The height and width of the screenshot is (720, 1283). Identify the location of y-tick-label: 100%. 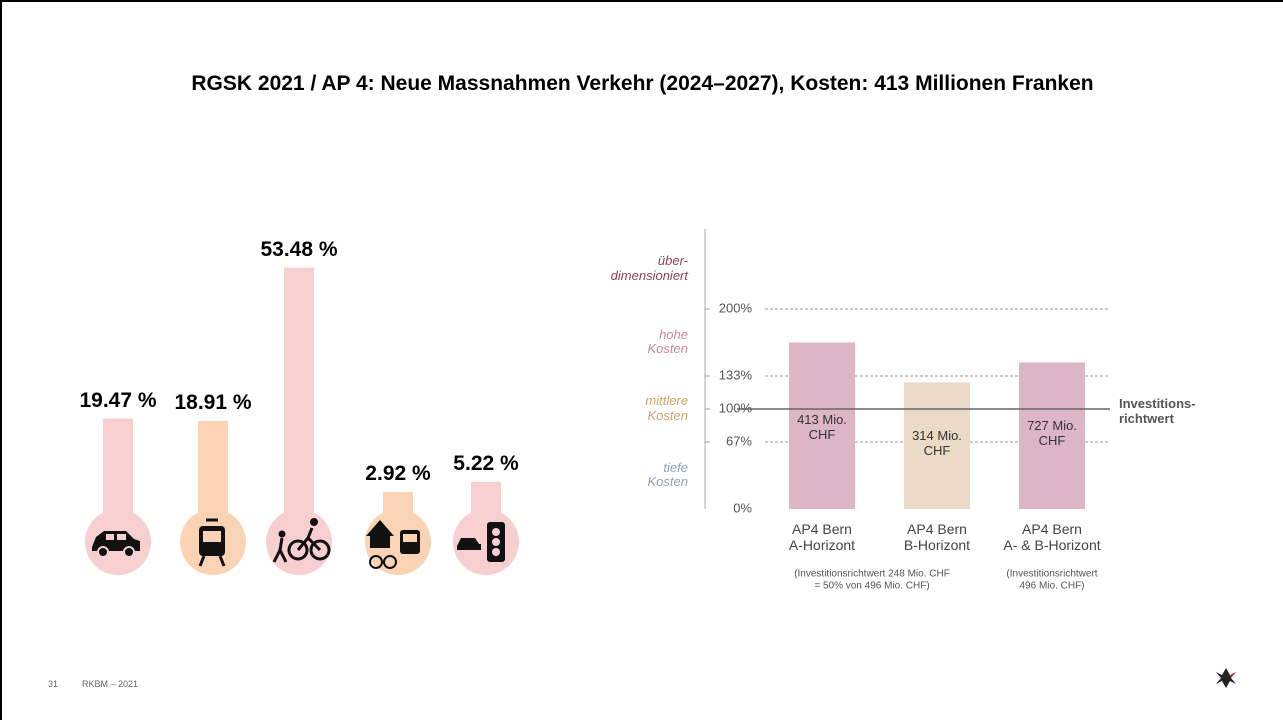
(735, 408).